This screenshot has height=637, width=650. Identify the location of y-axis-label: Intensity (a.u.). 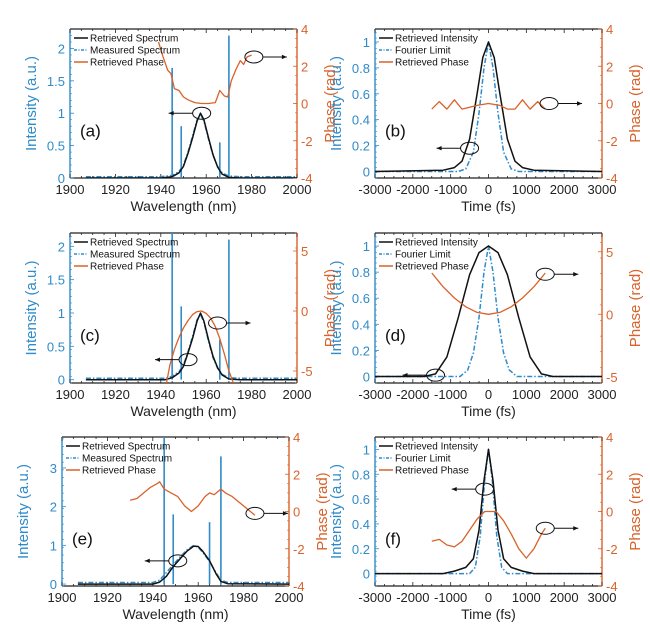
(23, 511).